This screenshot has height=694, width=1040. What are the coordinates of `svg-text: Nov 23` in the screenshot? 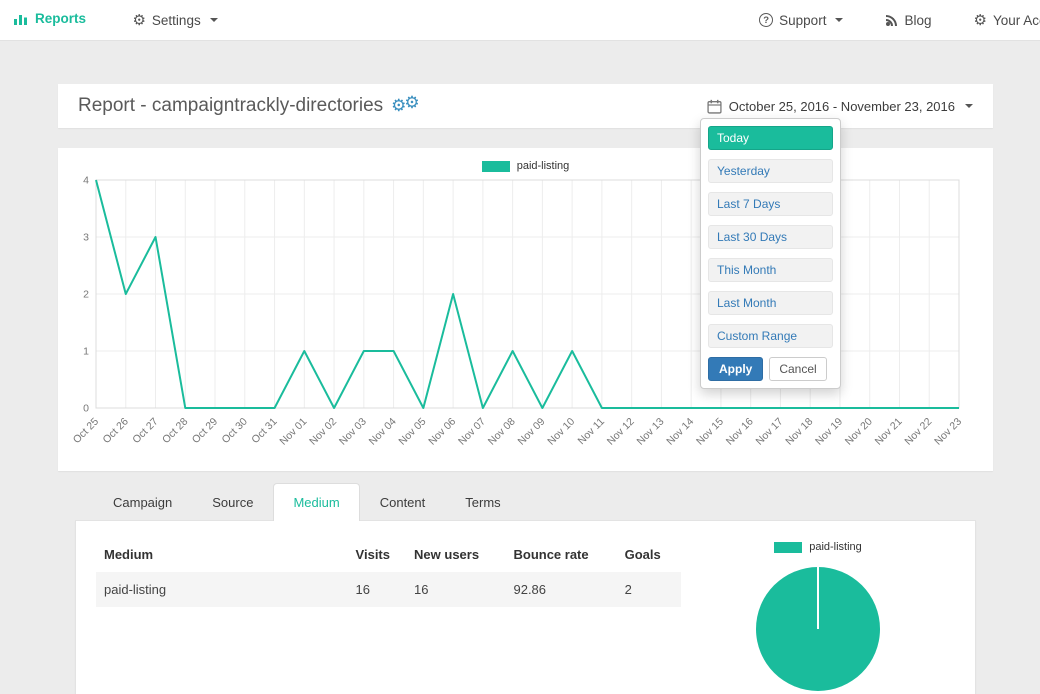 It's located at (948, 432).